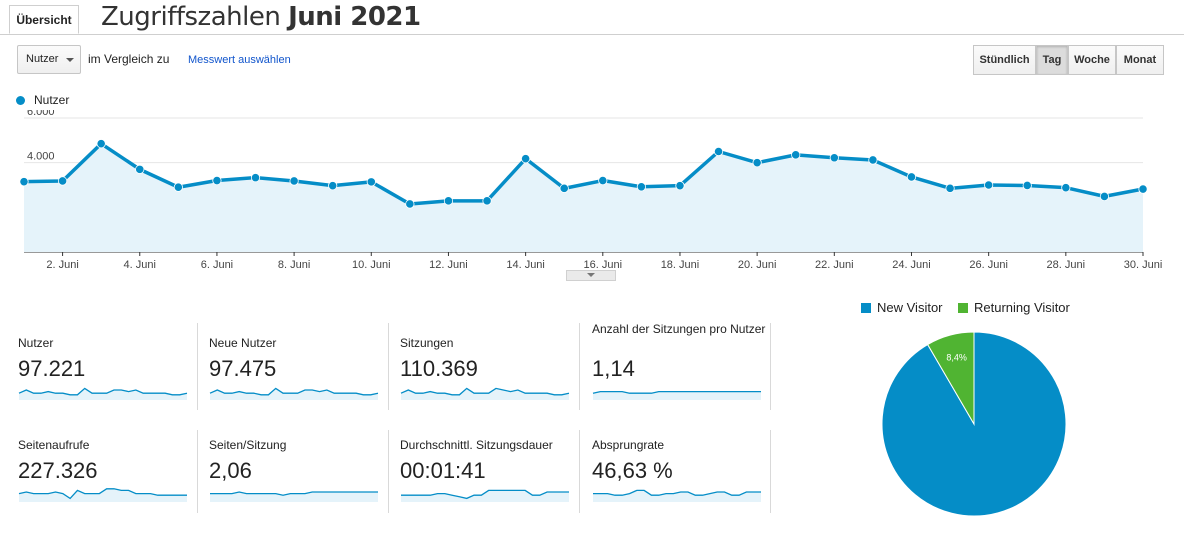  I want to click on scorecard-value: 97.221, so click(52, 368).